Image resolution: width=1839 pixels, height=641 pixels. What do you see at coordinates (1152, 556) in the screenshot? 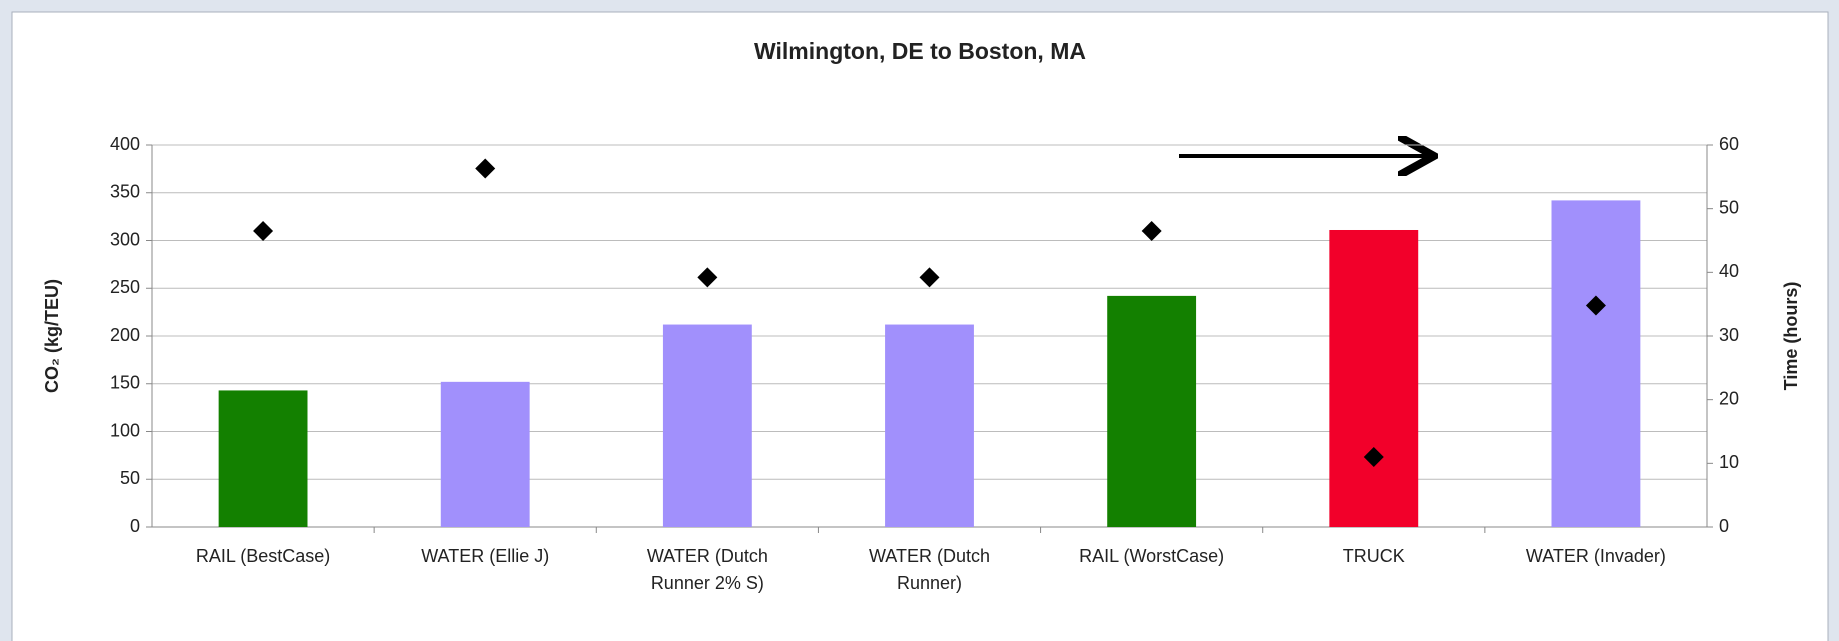
I see `x-tick-label: RAIL (WorstCase)` at bounding box center [1152, 556].